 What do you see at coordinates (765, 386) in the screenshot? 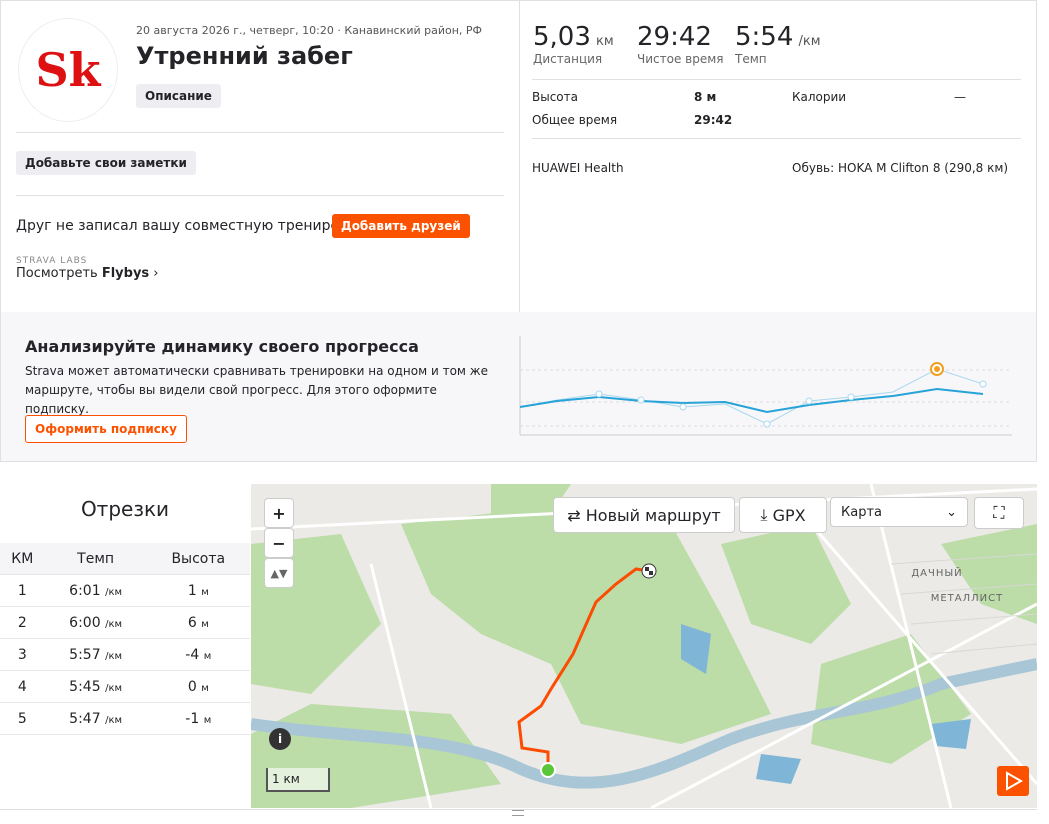
I see `progress-sparkline` at bounding box center [765, 386].